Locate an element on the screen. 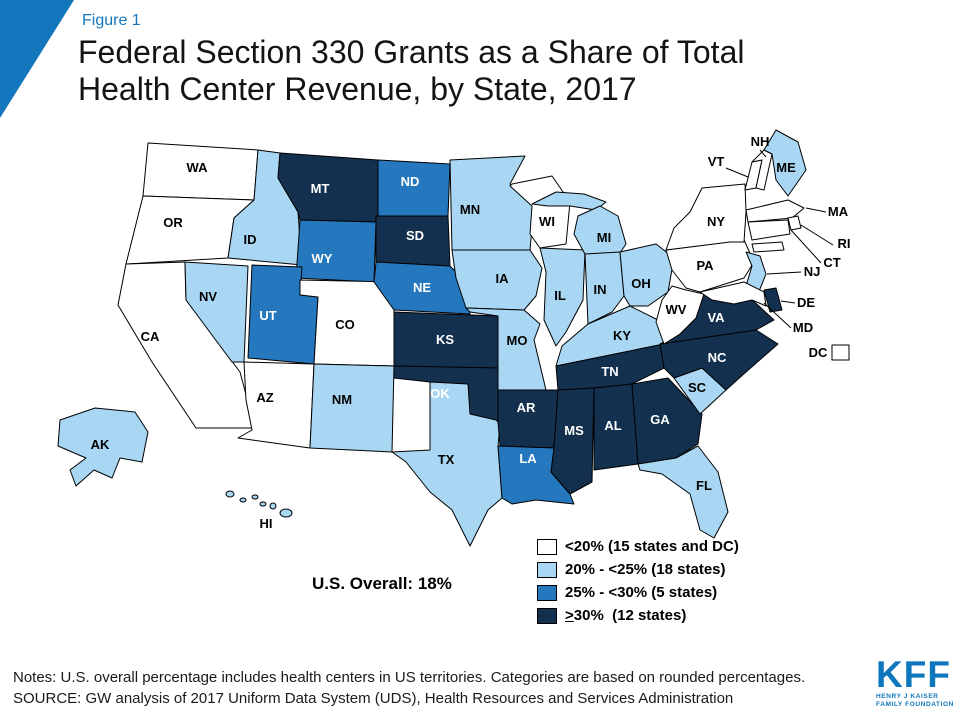  state-DE is located at coordinates (773, 300).